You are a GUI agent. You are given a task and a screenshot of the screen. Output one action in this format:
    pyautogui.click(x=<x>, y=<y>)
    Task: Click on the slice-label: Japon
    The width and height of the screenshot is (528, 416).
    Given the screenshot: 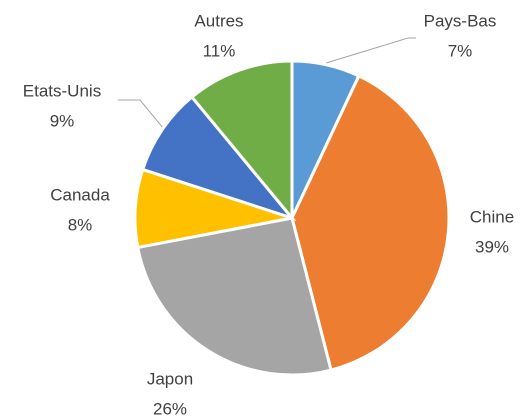 What is the action you would take?
    pyautogui.click(x=170, y=378)
    